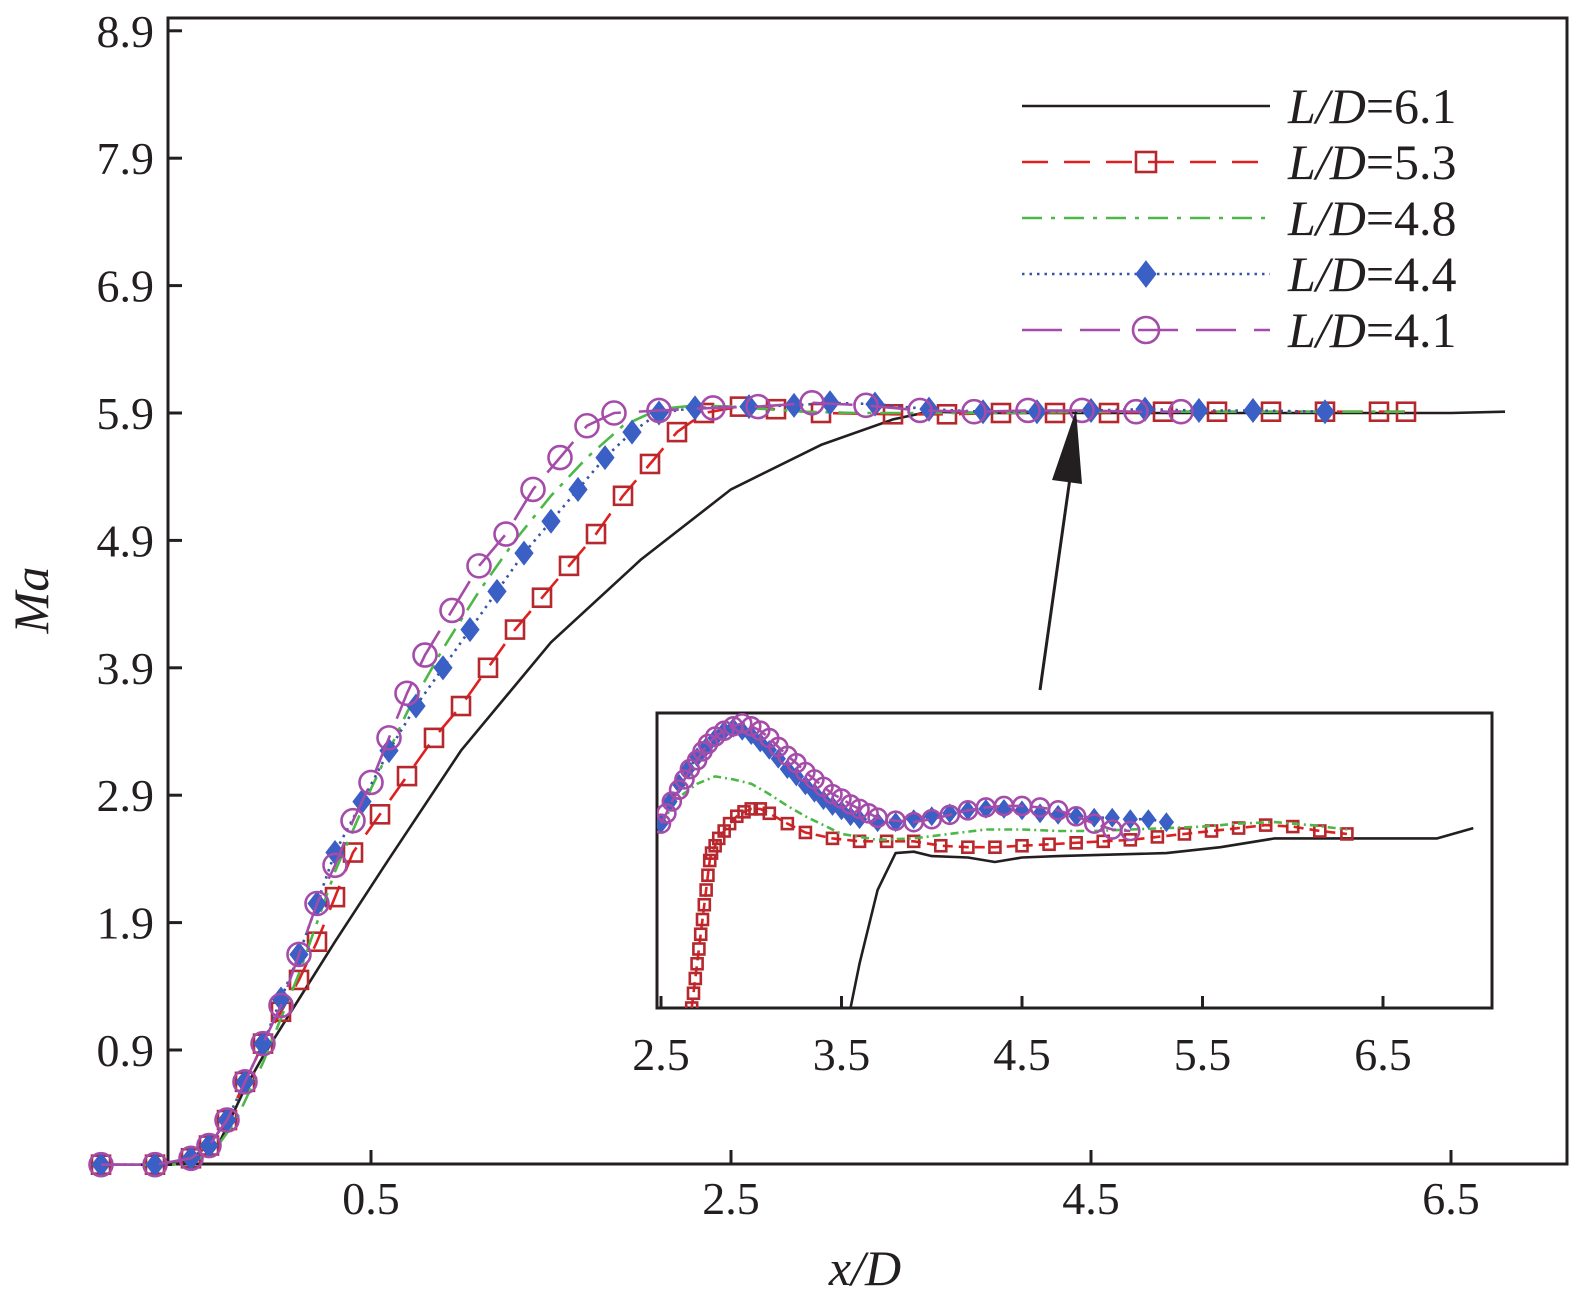  Describe the element at coordinates (864, 1268) in the screenshot. I see `x-axis-label: x/D` at that location.